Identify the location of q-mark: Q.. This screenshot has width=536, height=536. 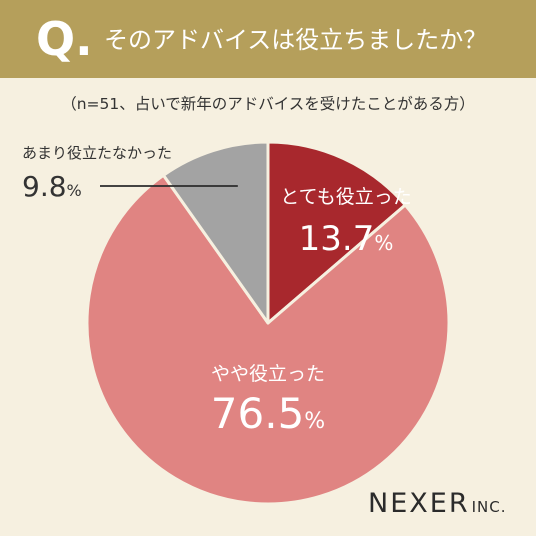
(64, 39).